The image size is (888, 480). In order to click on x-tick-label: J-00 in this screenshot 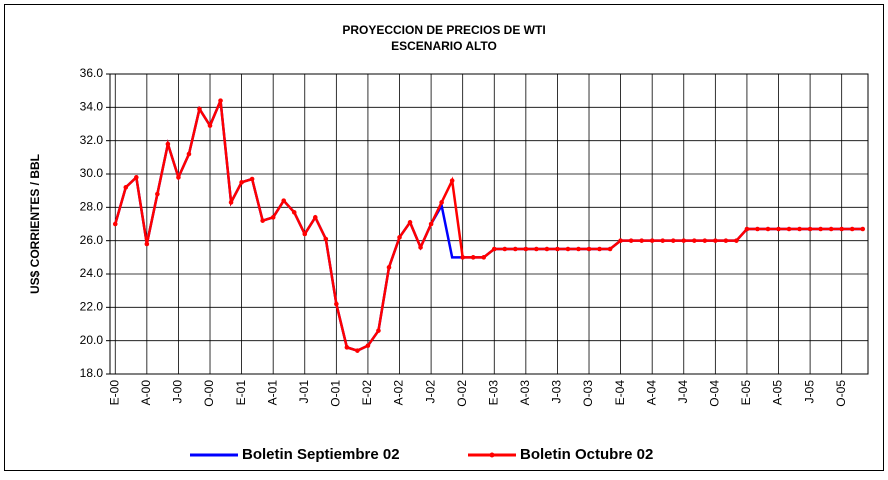, I will do `click(178, 392)`.